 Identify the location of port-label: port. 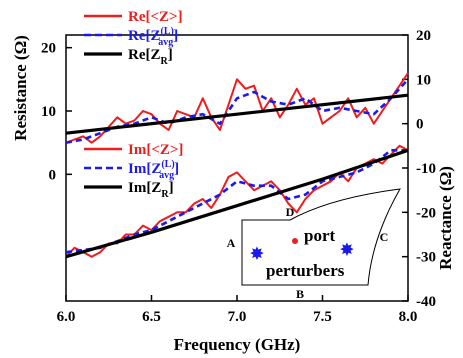
(320, 235).